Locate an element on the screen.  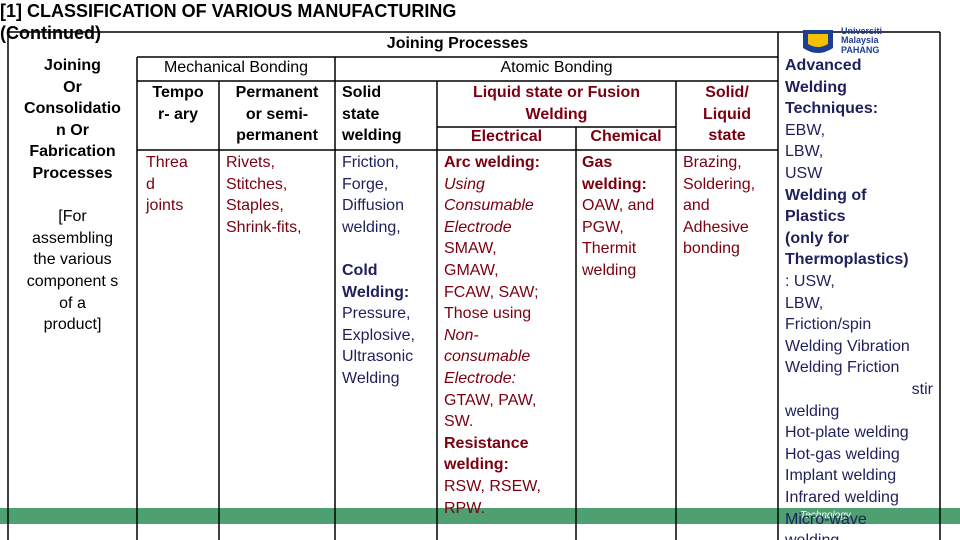
cell-text: Shrink-fits, is located at coordinates (264, 227).